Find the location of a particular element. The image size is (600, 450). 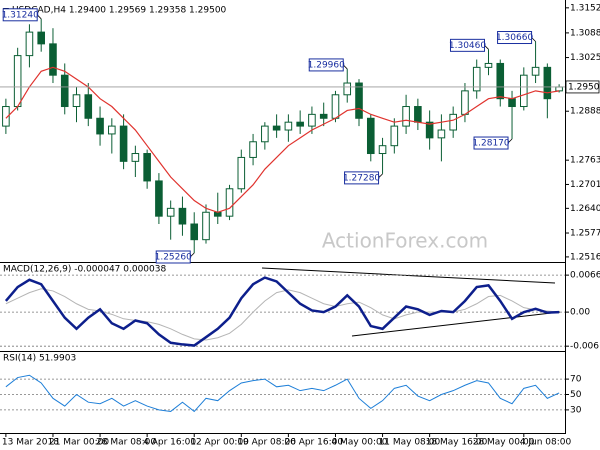

watermark: ActionForex.com is located at coordinates (405, 241).